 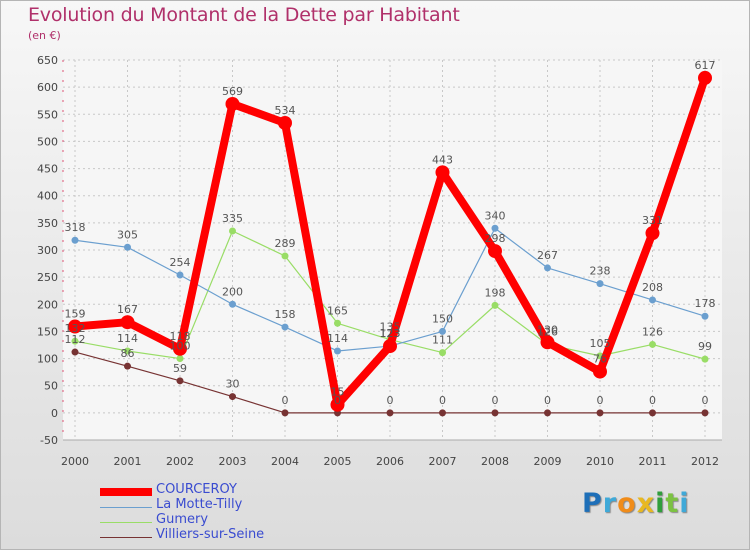 I want to click on legend-label-la-motte-tilly: La Motte-Tilly, so click(x=199, y=504).